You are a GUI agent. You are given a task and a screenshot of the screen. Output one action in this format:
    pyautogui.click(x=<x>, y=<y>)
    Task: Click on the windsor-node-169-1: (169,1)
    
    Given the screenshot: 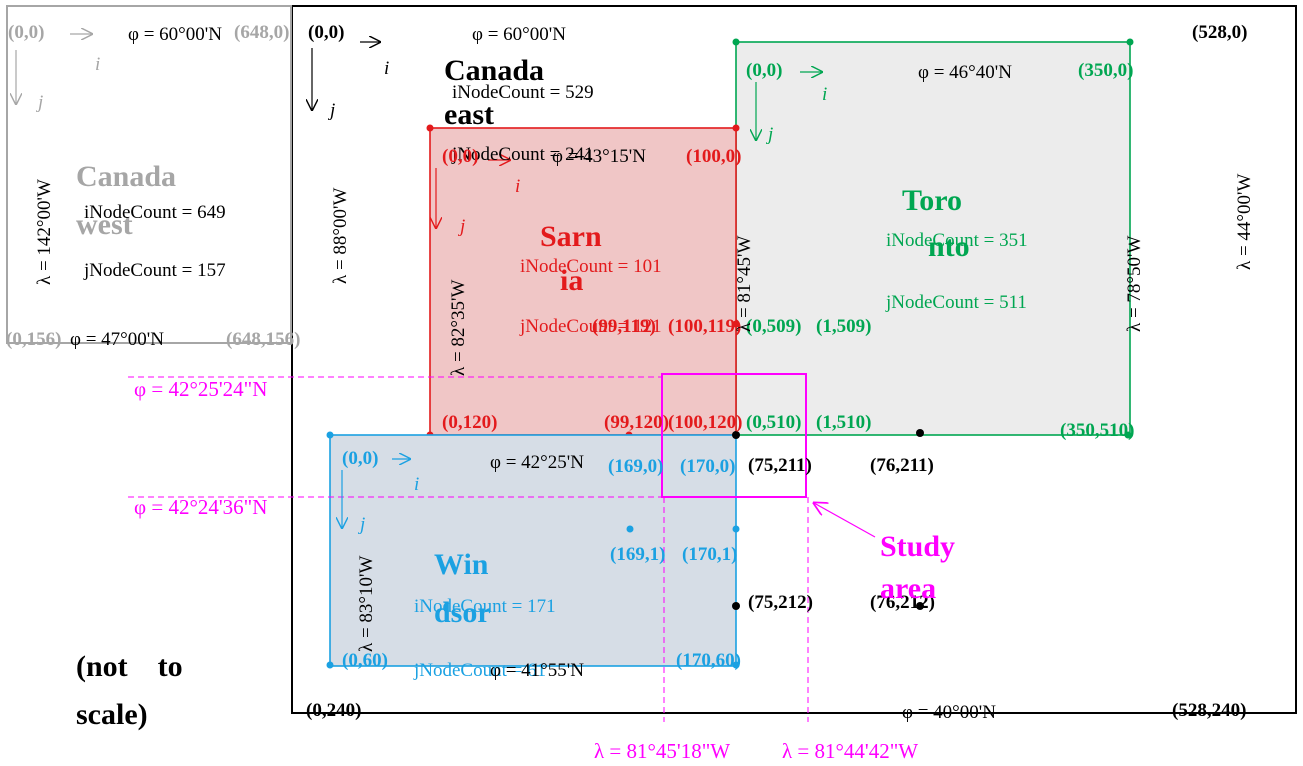 What is the action you would take?
    pyautogui.click(x=637, y=554)
    